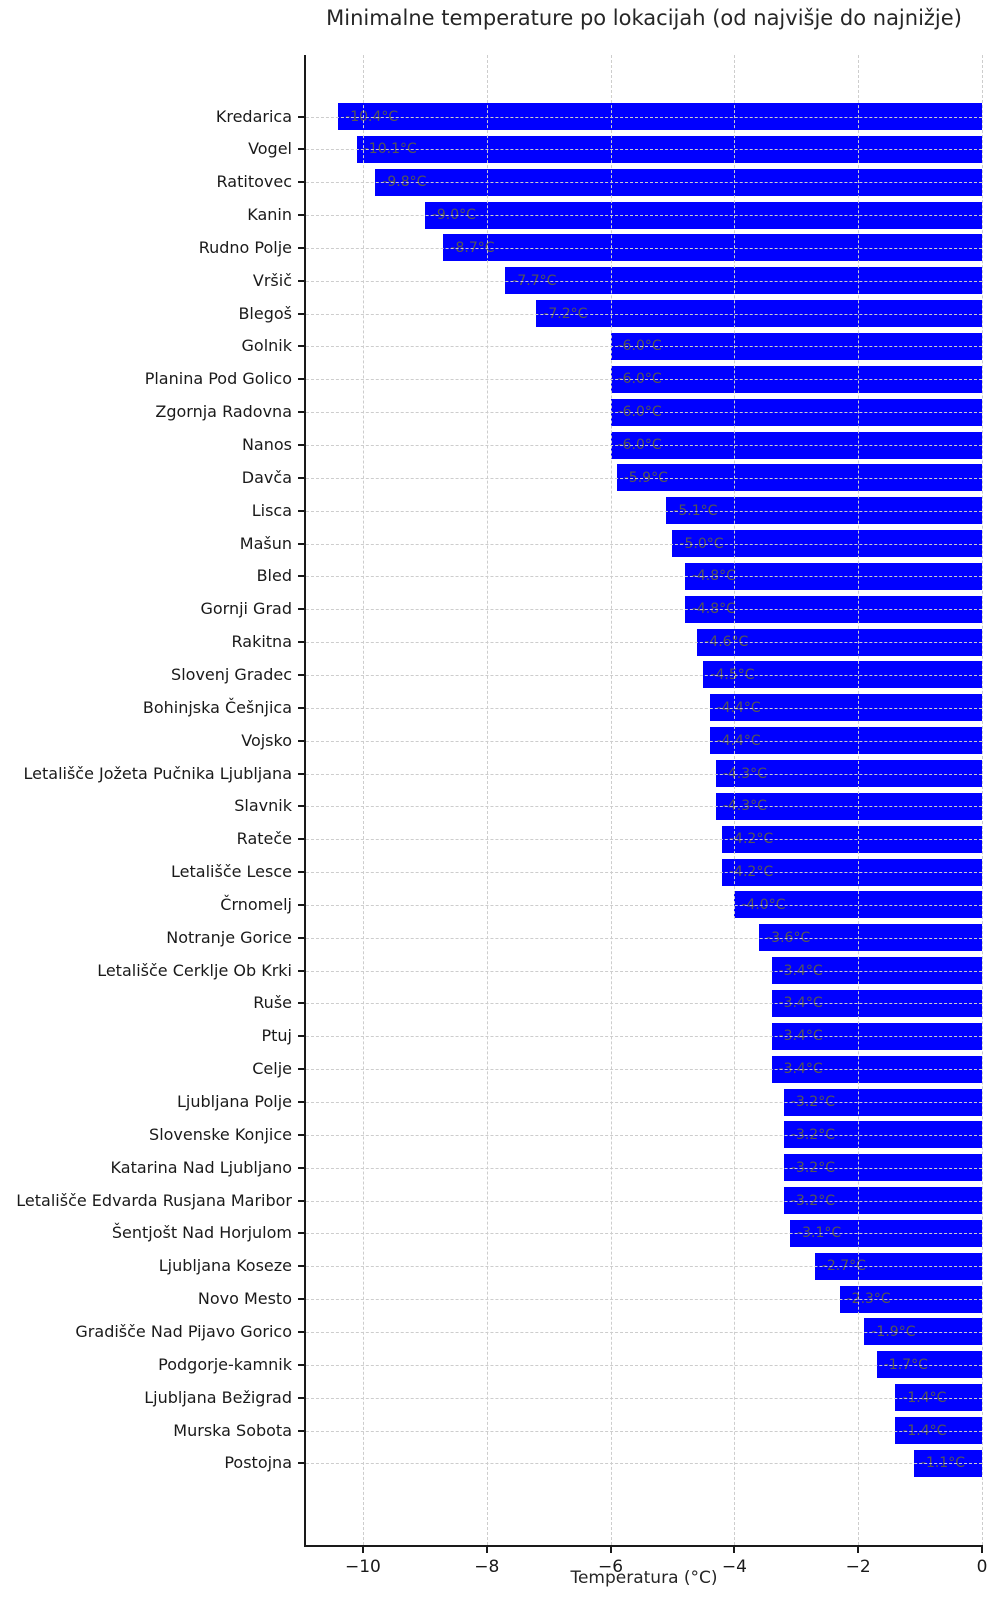 Image resolution: width=997 pixels, height=1600 pixels. Describe the element at coordinates (272, 1069) in the screenshot. I see `y-tick-label: Celje` at that location.